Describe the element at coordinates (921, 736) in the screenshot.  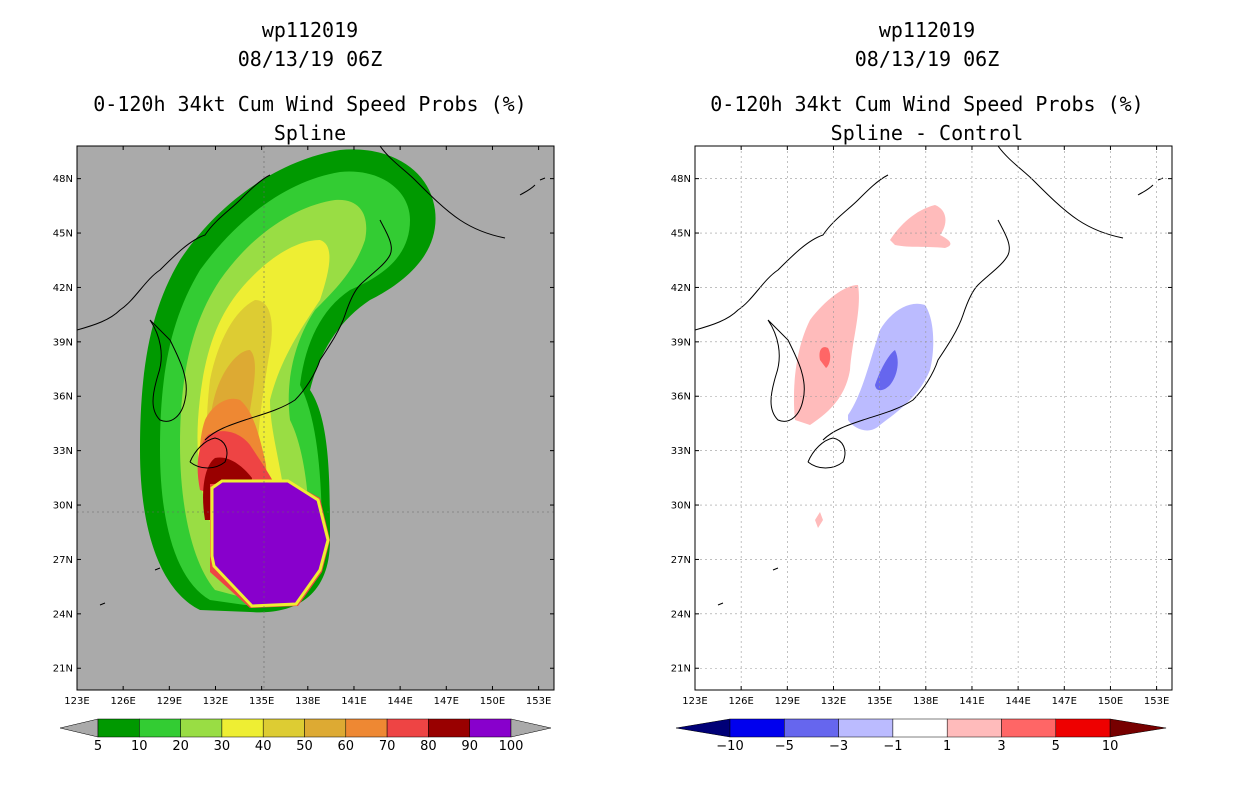
I see `right-colorbar: −10 −5 −3 −1 1 3 5 10` at that location.